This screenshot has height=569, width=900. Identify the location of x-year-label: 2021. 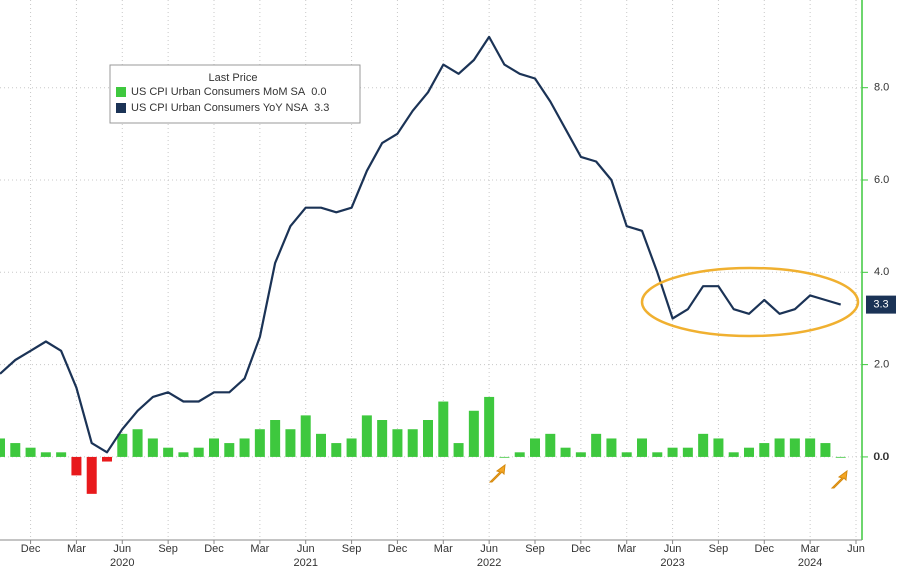
(305, 563).